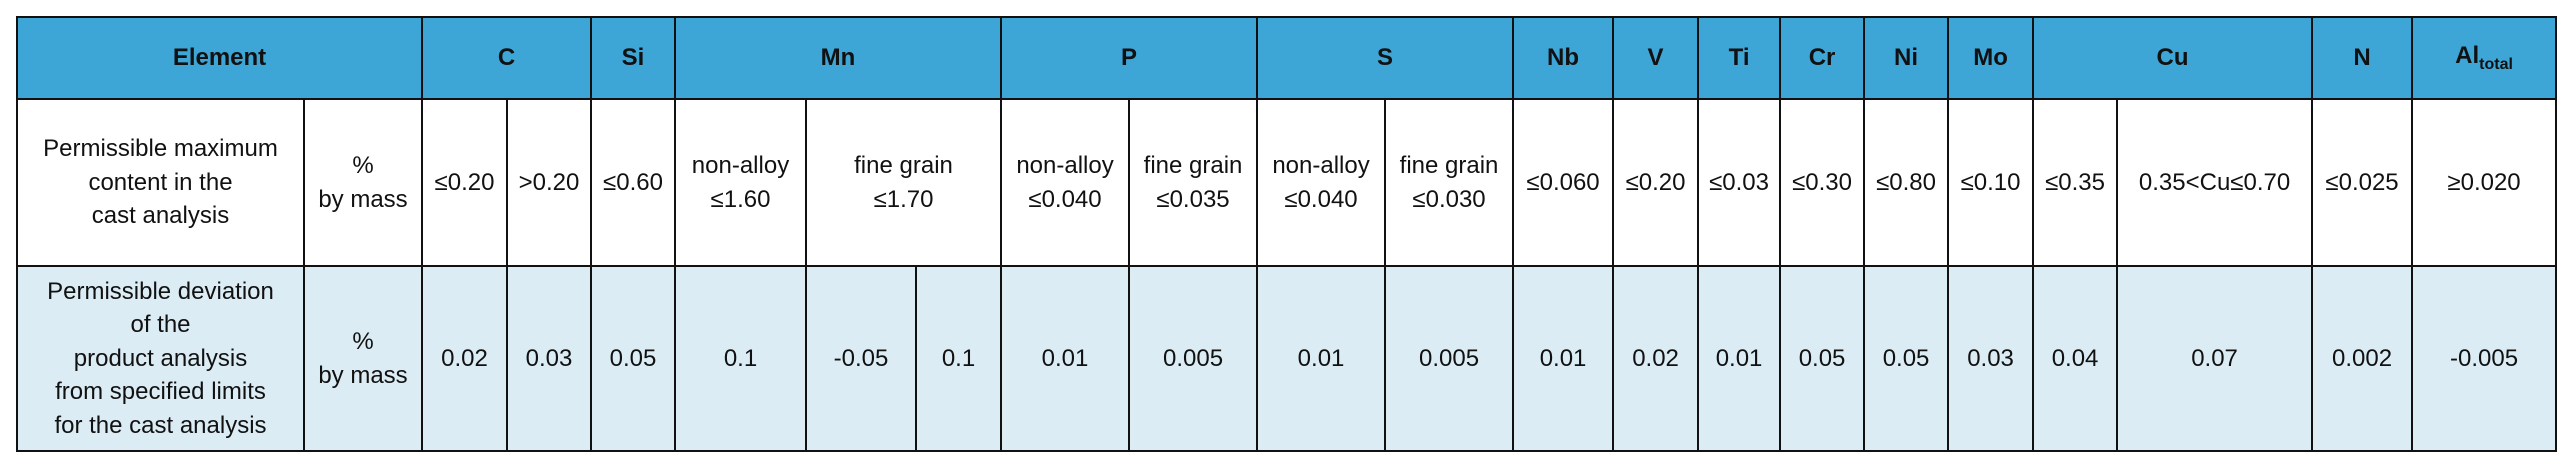 Image resolution: width=2572 pixels, height=468 pixels. What do you see at coordinates (1739, 182) in the screenshot?
I see `value-cell: ≤0.03` at bounding box center [1739, 182].